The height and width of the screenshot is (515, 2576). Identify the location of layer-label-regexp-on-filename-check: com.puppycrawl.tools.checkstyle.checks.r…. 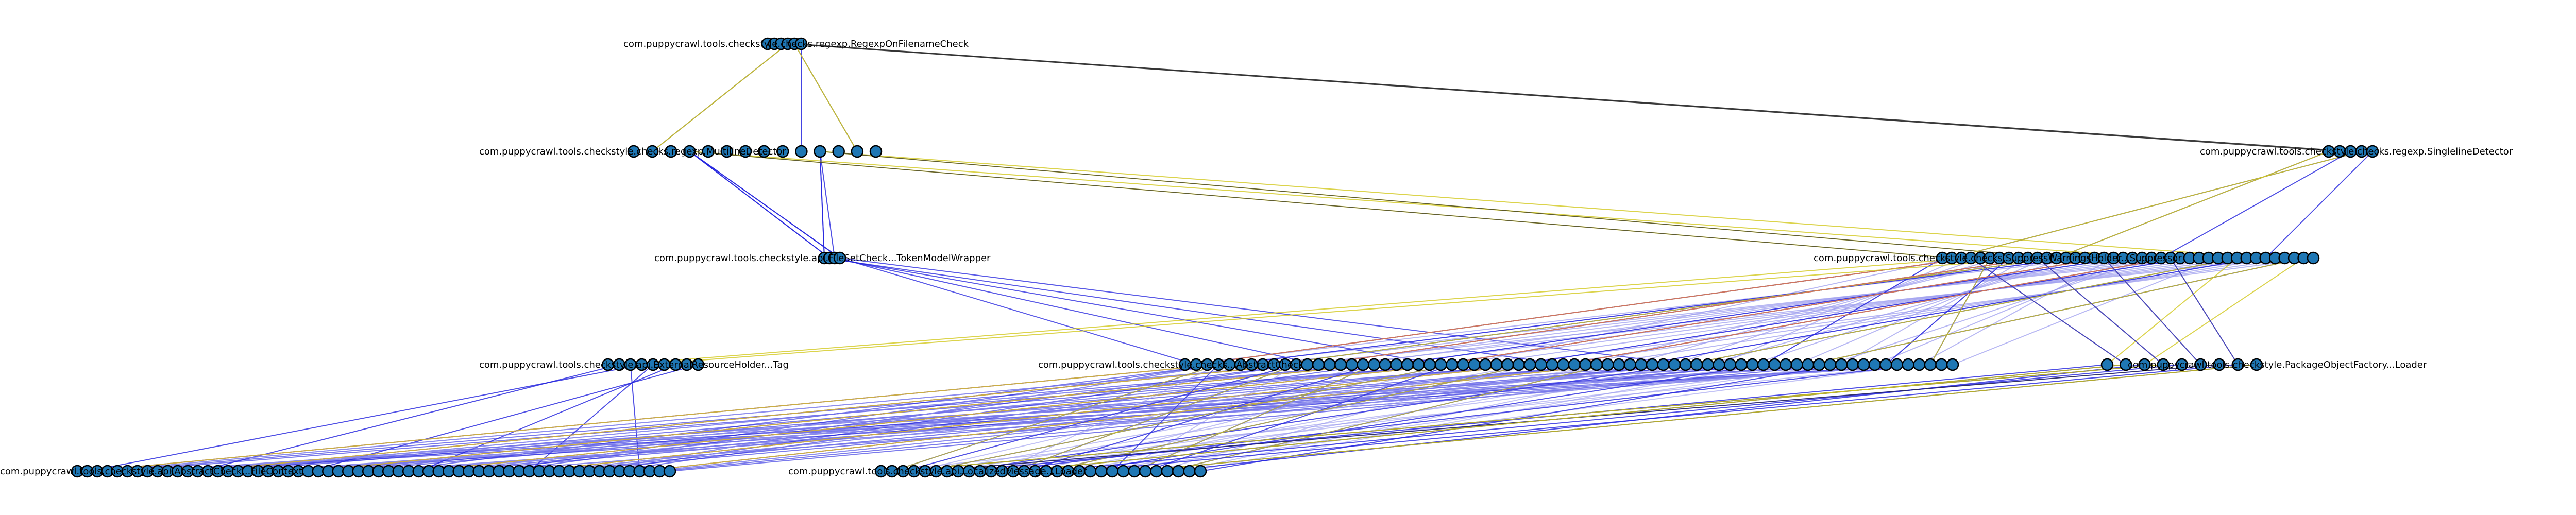
(796, 44).